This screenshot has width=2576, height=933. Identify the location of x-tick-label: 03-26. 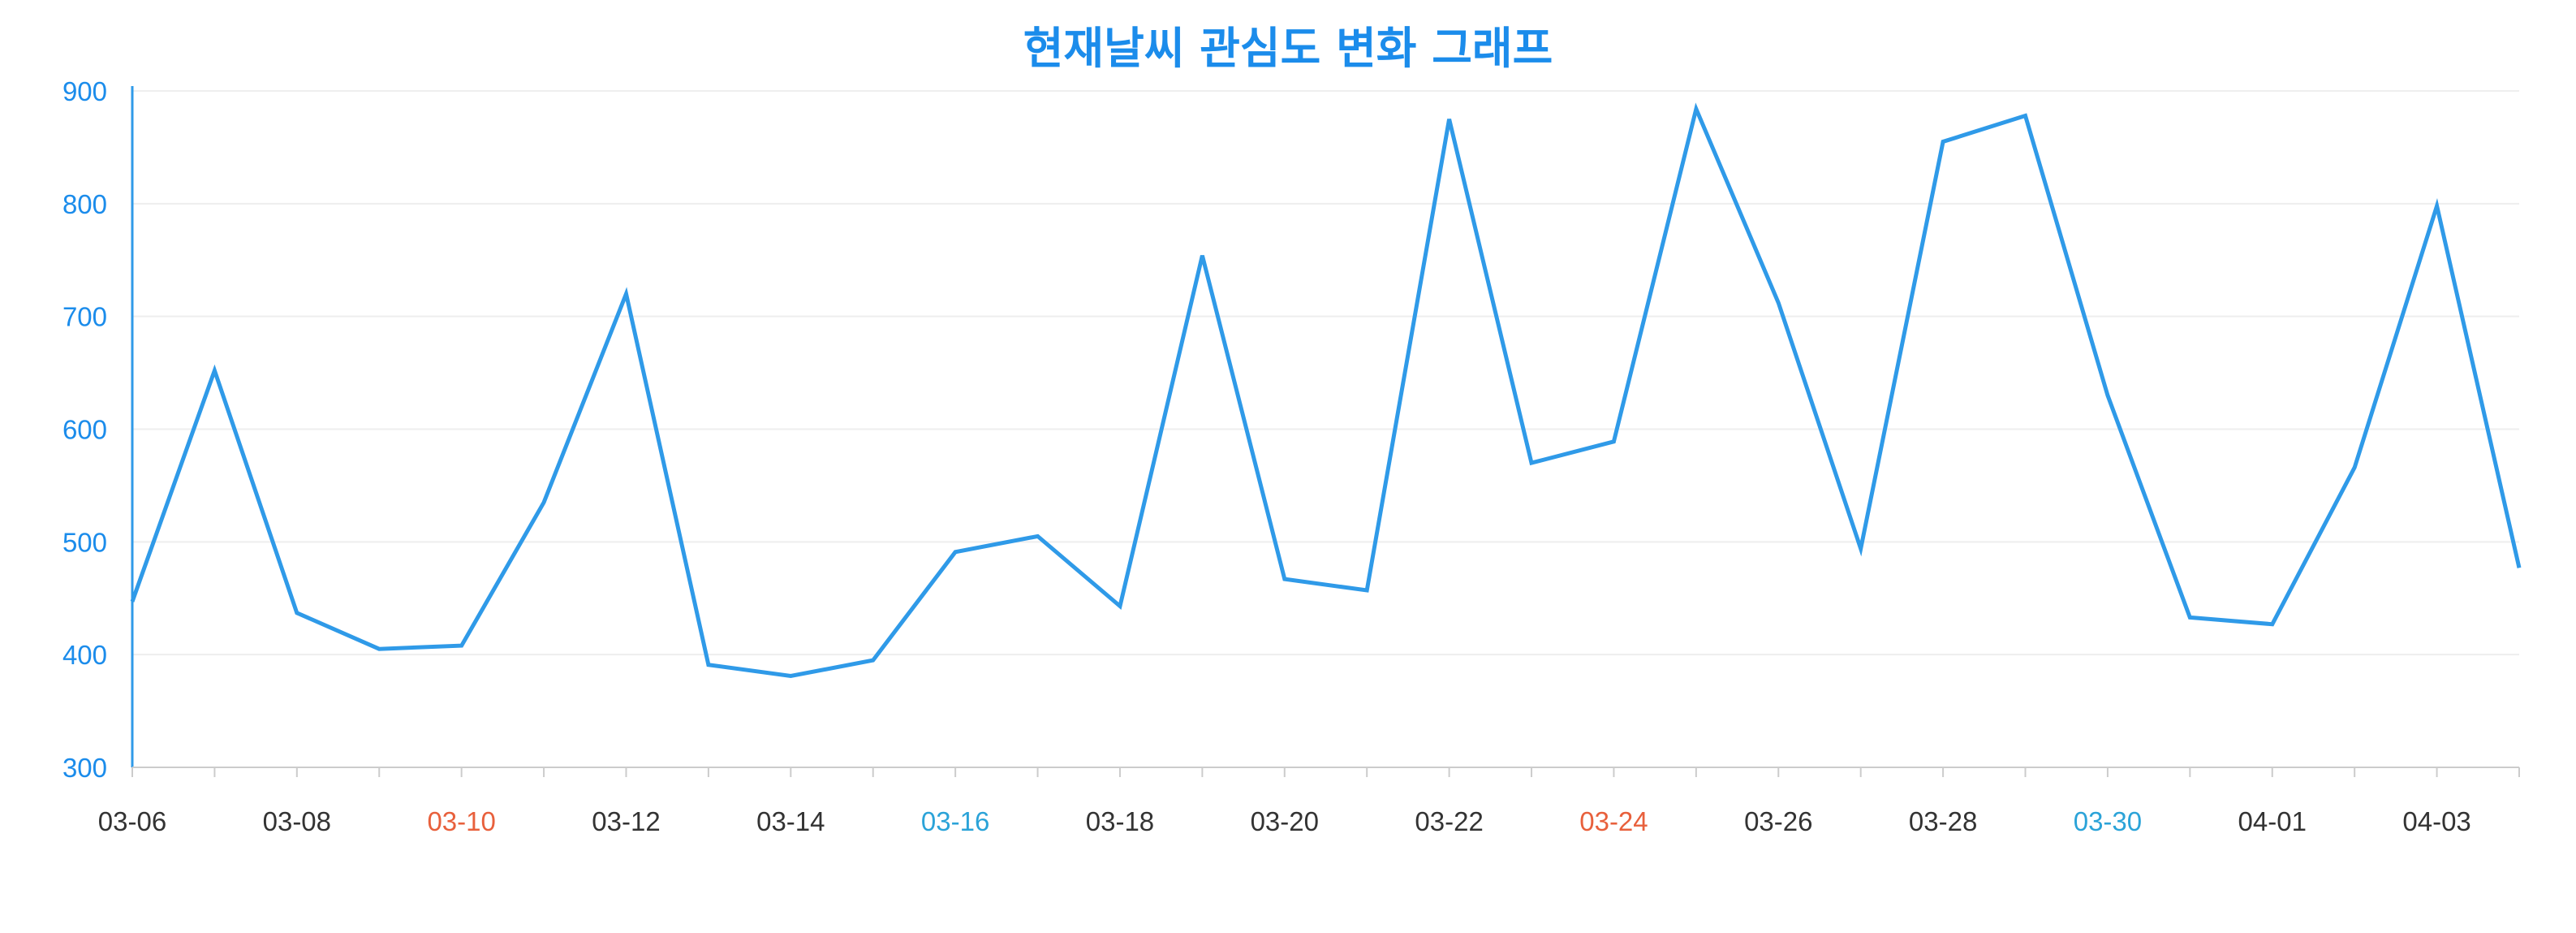
(1778, 821).